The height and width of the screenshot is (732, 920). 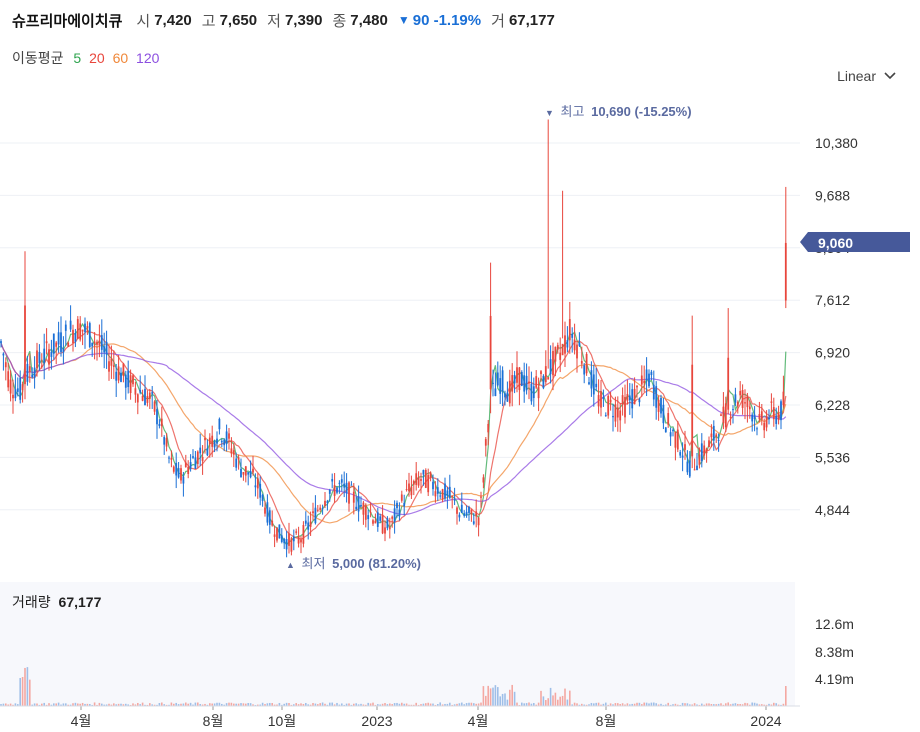 What do you see at coordinates (353, 563) in the screenshot?
I see `min-annotation: ▲ 최저 5,000 (81.20%)` at bounding box center [353, 563].